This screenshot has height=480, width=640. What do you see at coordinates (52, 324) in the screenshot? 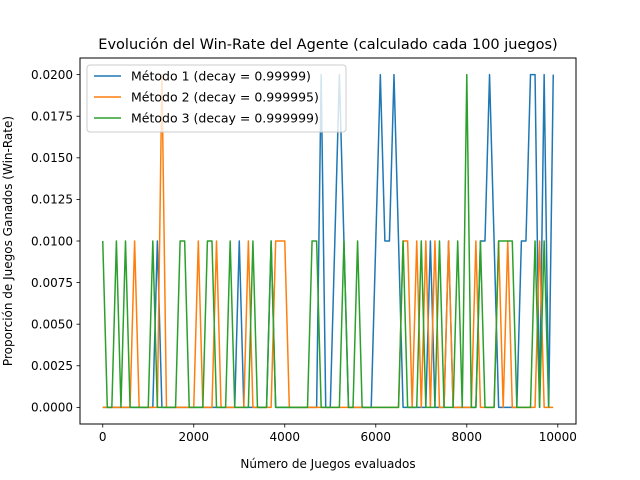
I see `y-tick-label: 0.0050` at bounding box center [52, 324].